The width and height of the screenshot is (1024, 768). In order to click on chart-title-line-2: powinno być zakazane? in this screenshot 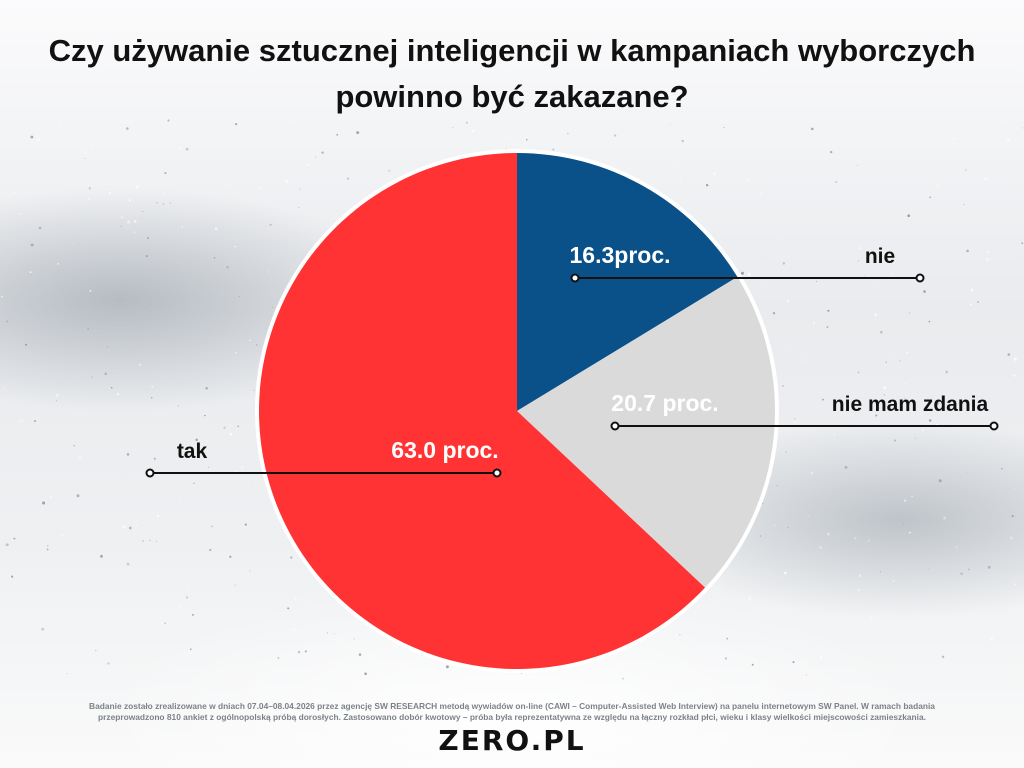, I will do `click(512, 96)`.